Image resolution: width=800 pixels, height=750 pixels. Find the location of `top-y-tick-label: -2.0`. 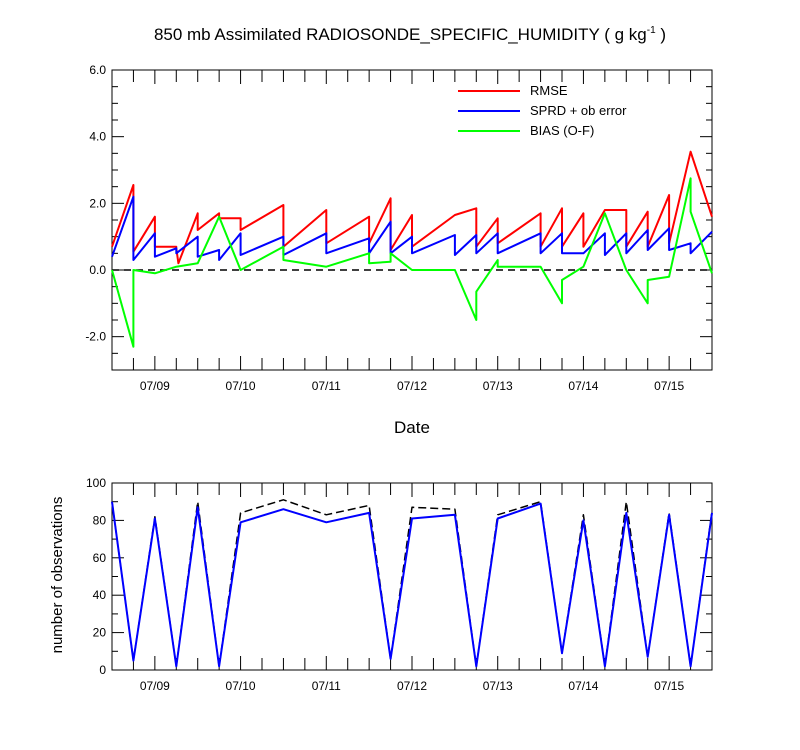

top-y-tick-label: -2.0 is located at coordinates (95, 337).